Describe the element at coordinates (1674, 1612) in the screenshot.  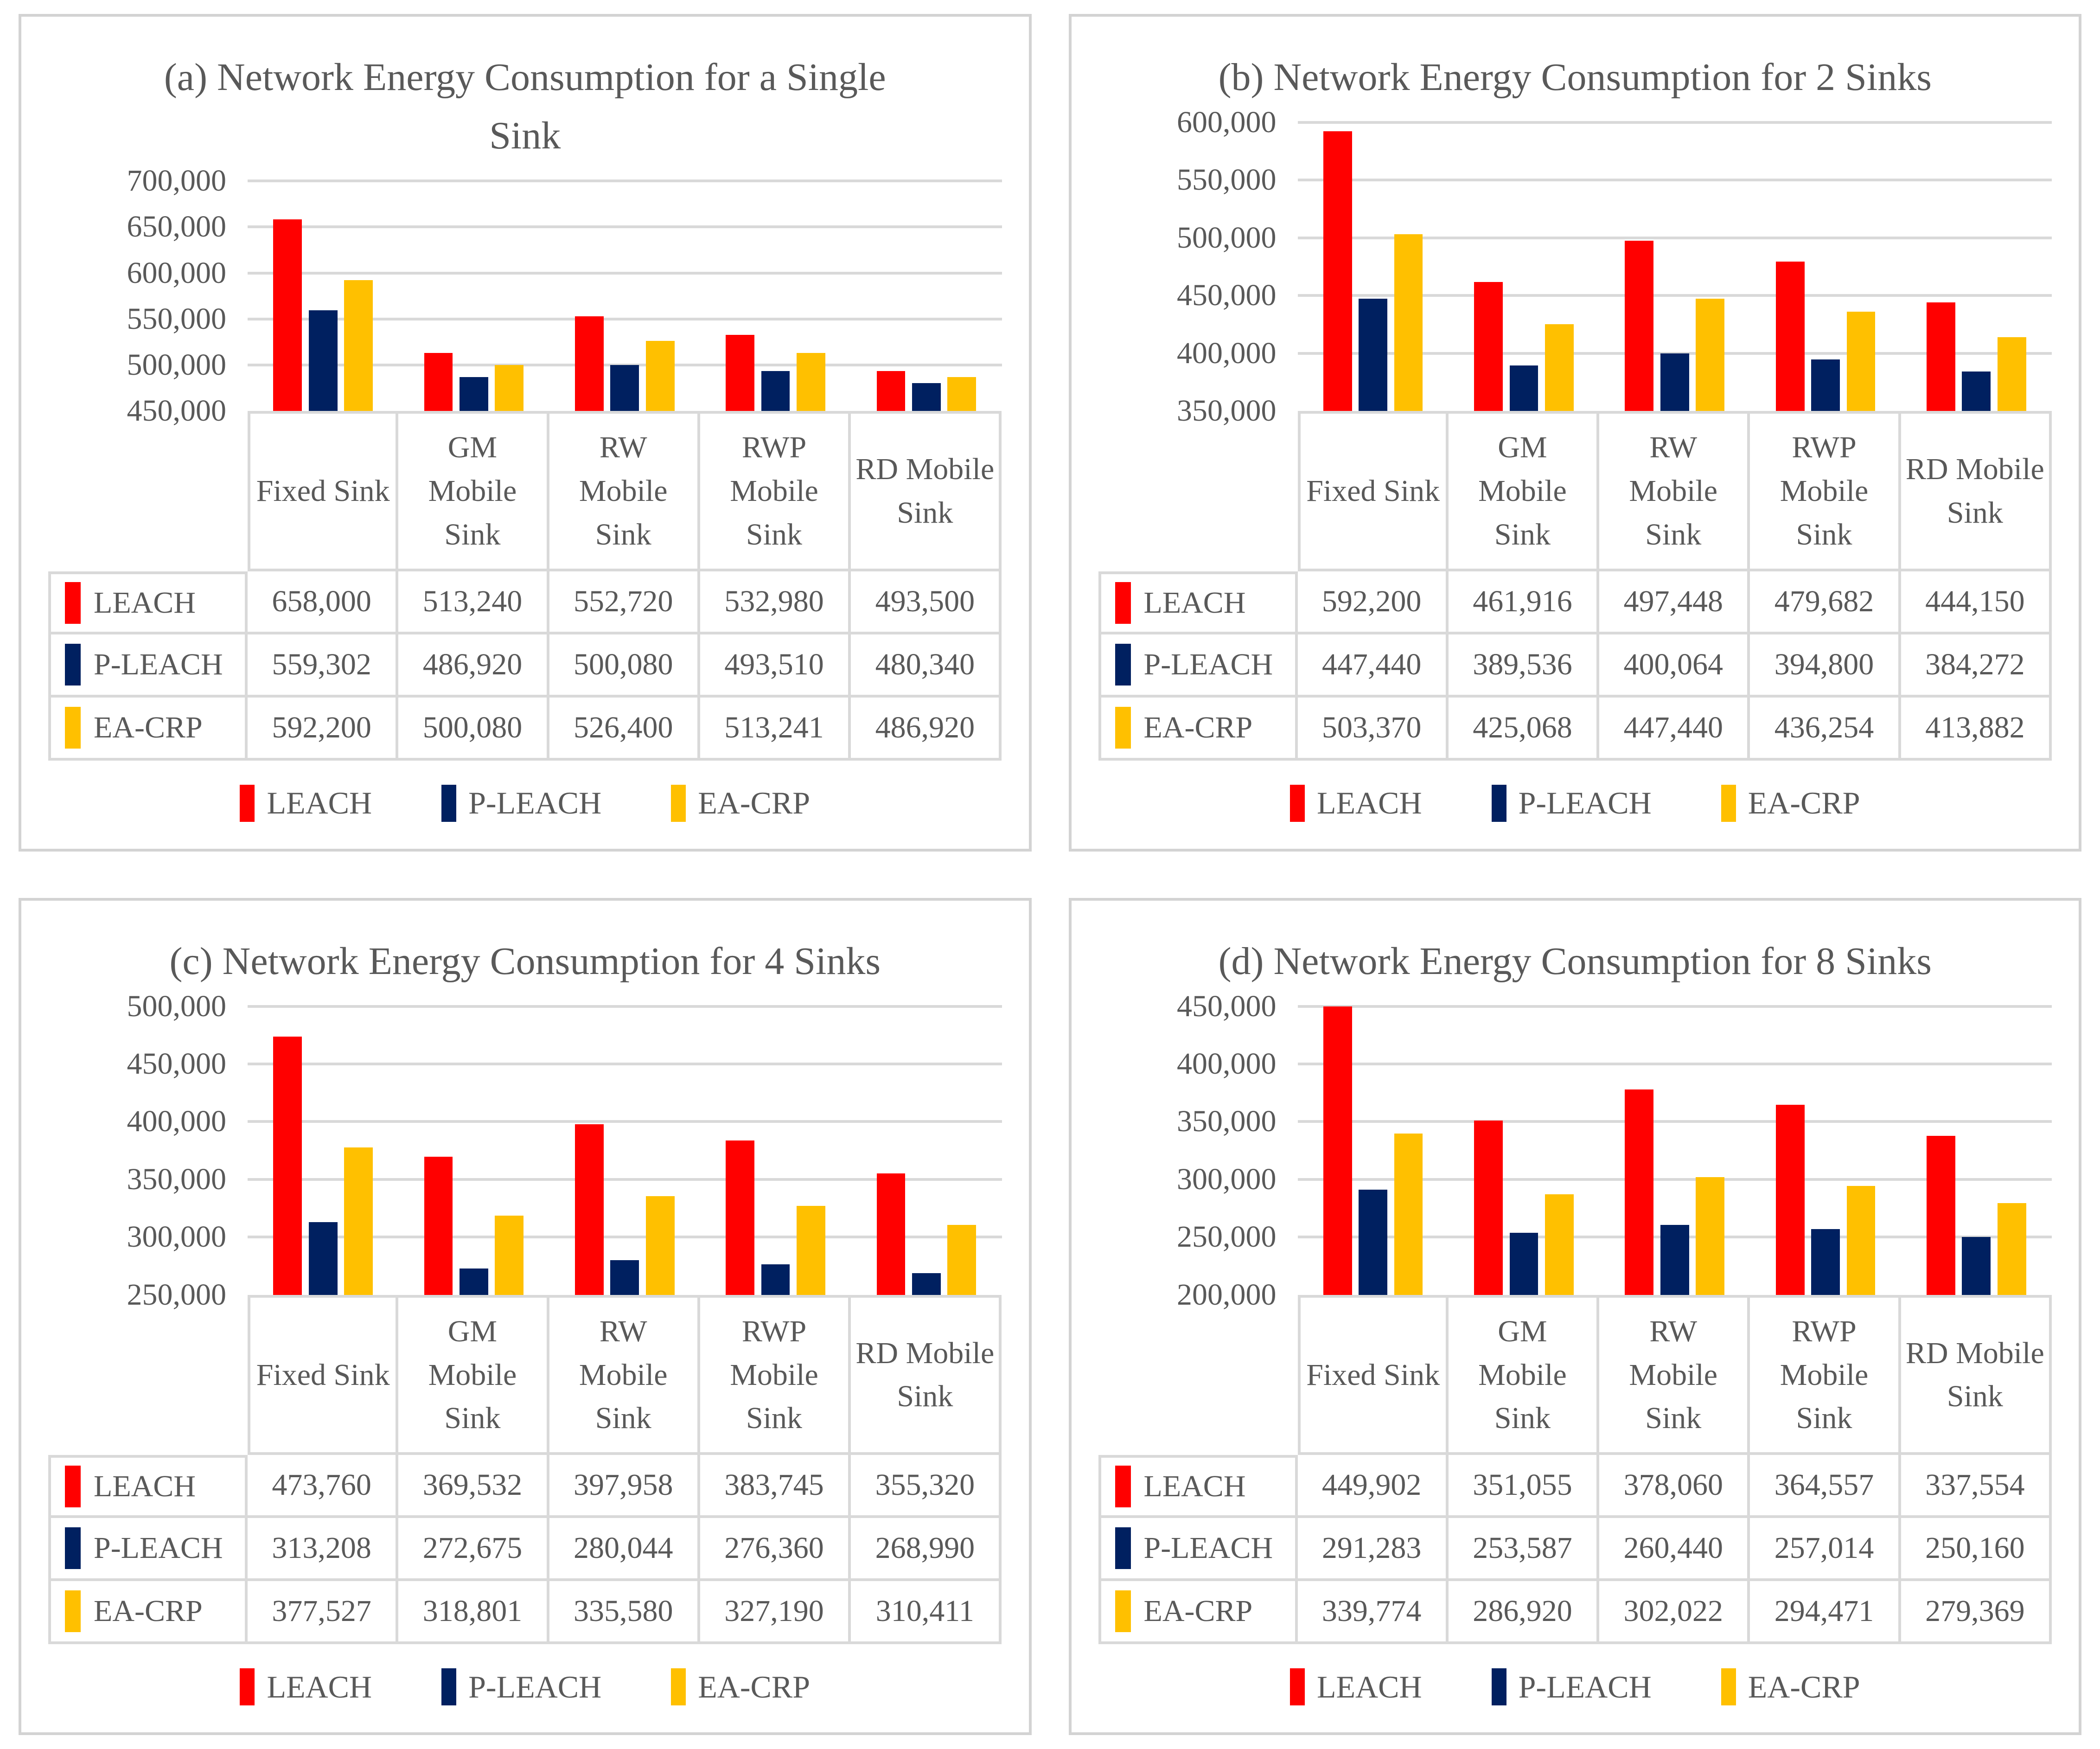
I see `value-cell: 302,022` at that location.